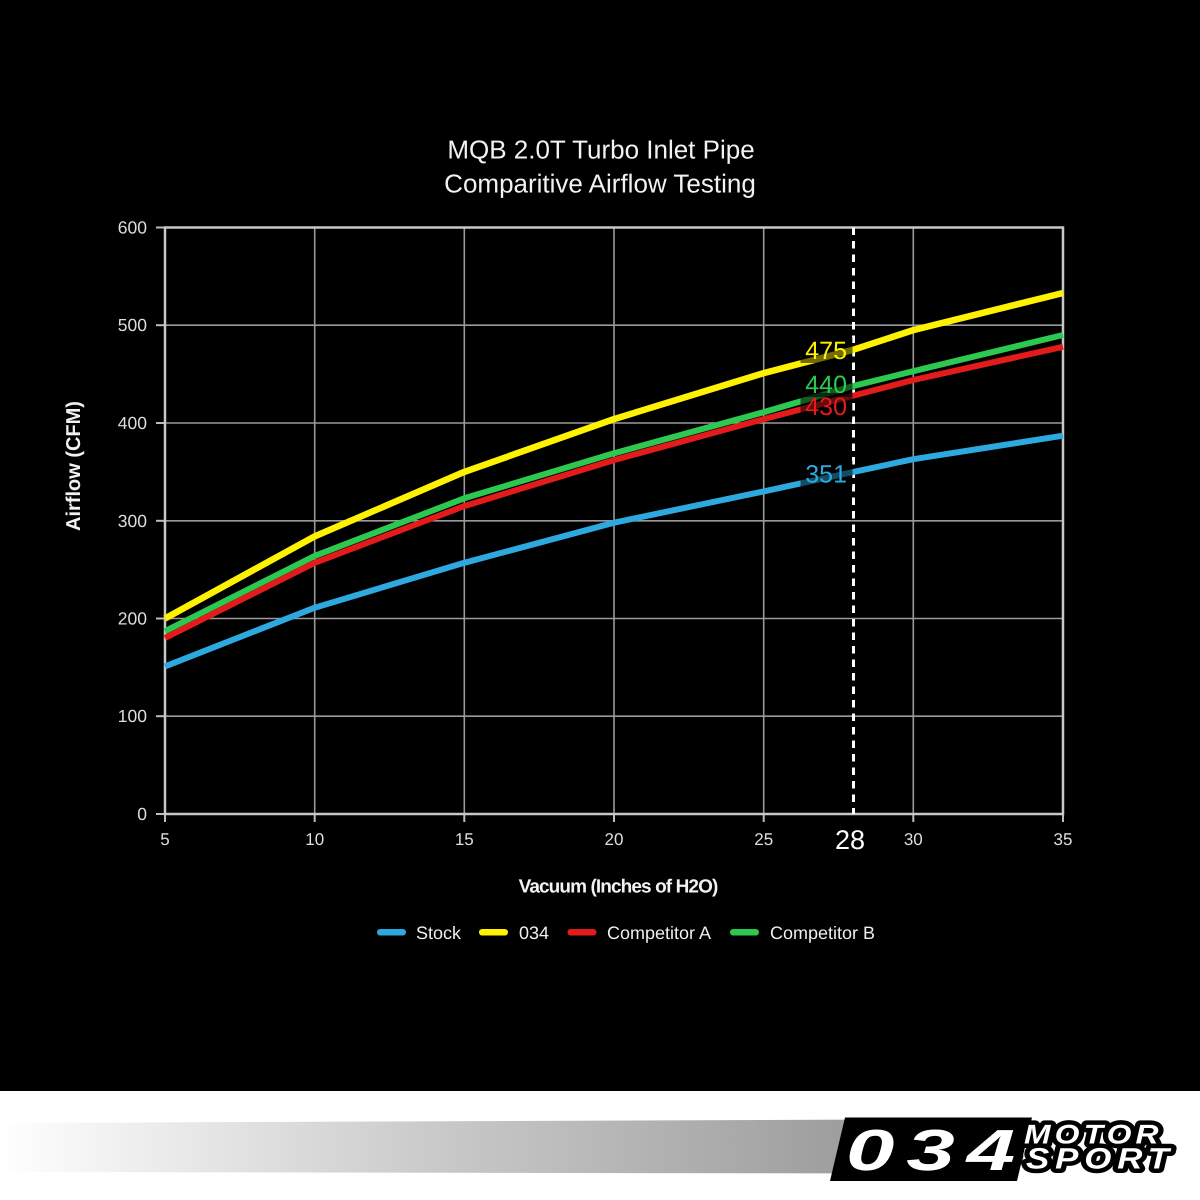 The height and width of the screenshot is (1200, 1200). What do you see at coordinates (618, 887) in the screenshot?
I see `svg-text: Vacuum (Inches of H2O)` at bounding box center [618, 887].